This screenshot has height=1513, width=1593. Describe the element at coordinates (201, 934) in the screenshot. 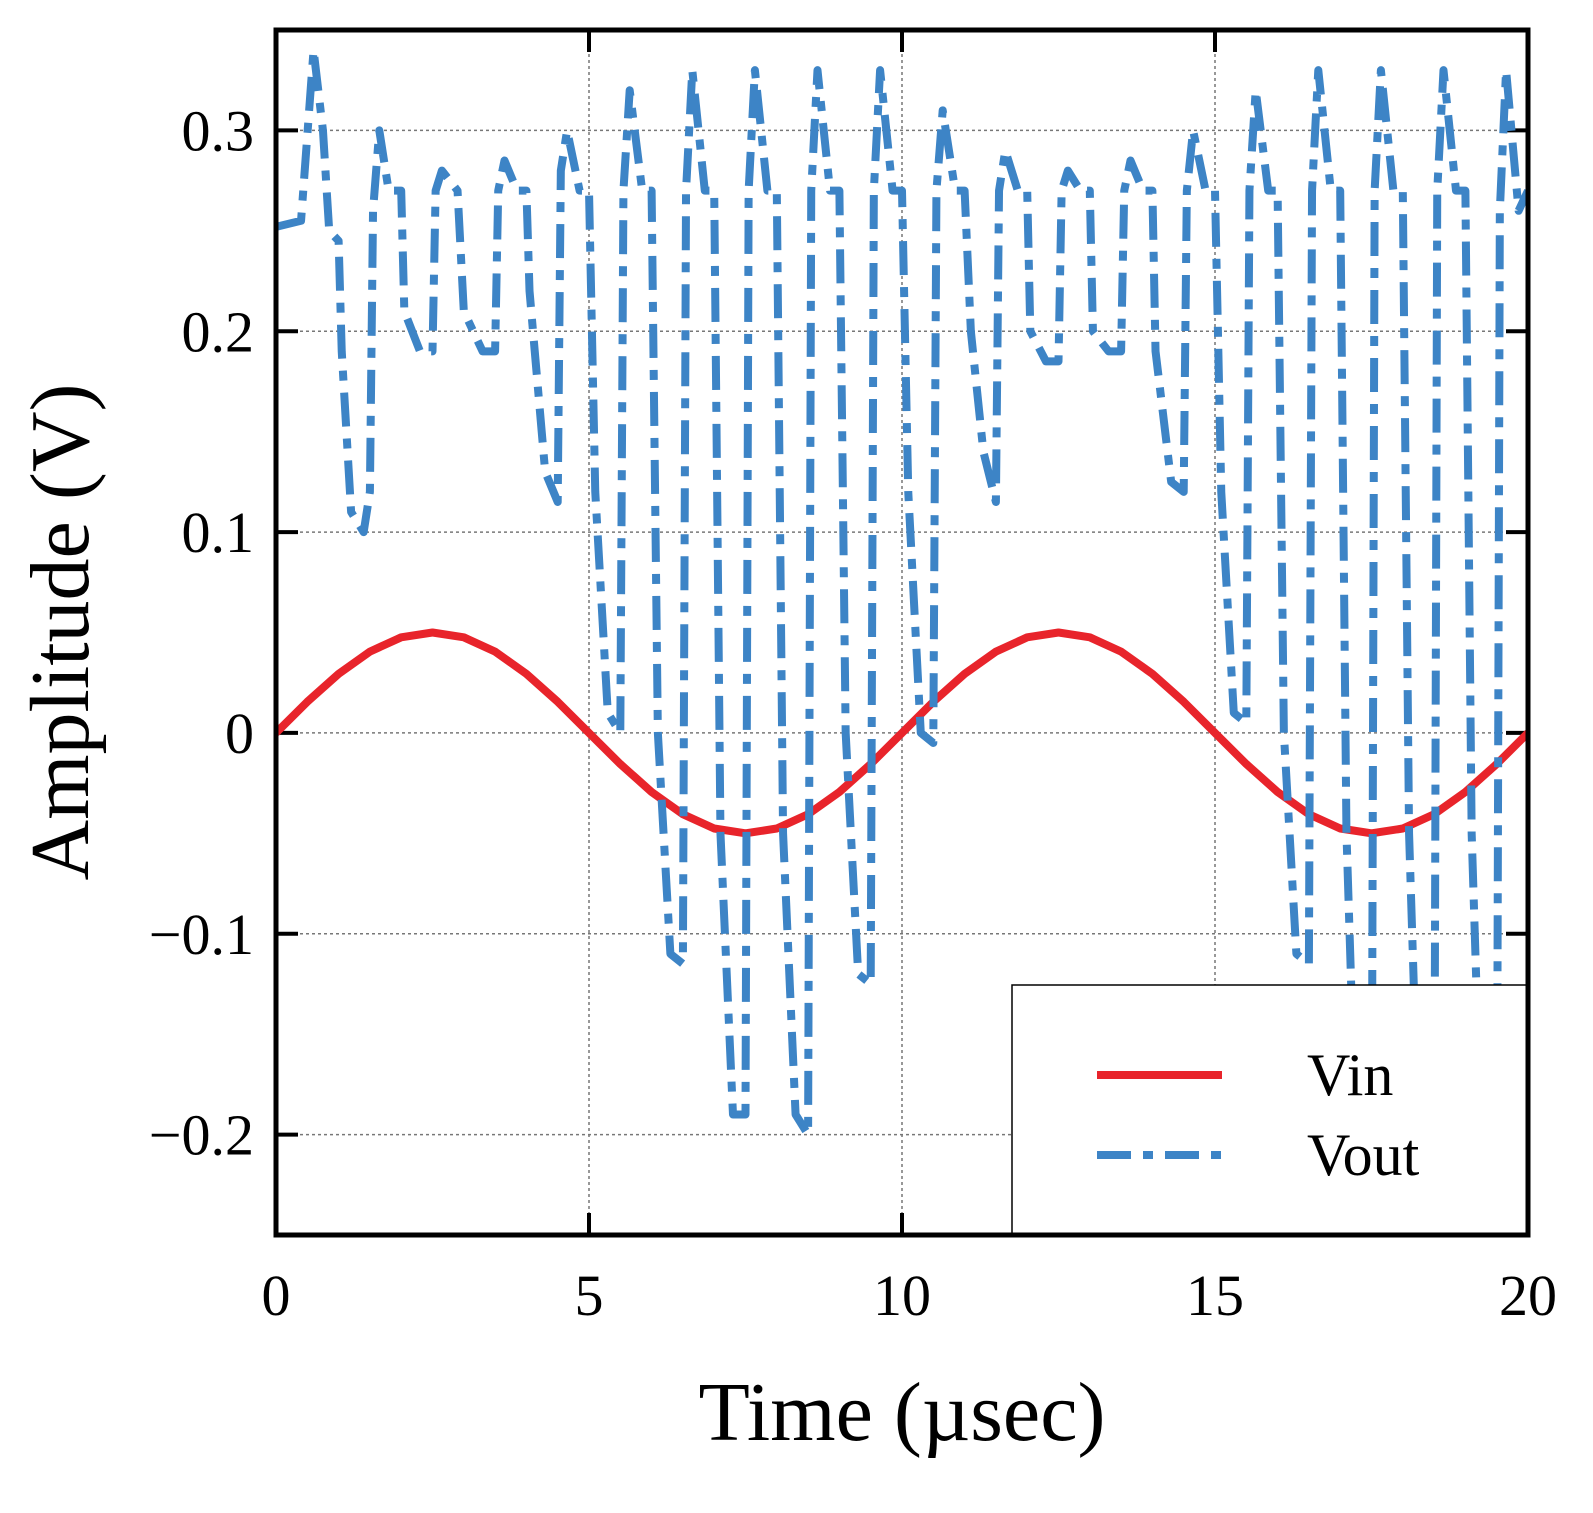

I see `y-tick-label: −0.1` at that location.